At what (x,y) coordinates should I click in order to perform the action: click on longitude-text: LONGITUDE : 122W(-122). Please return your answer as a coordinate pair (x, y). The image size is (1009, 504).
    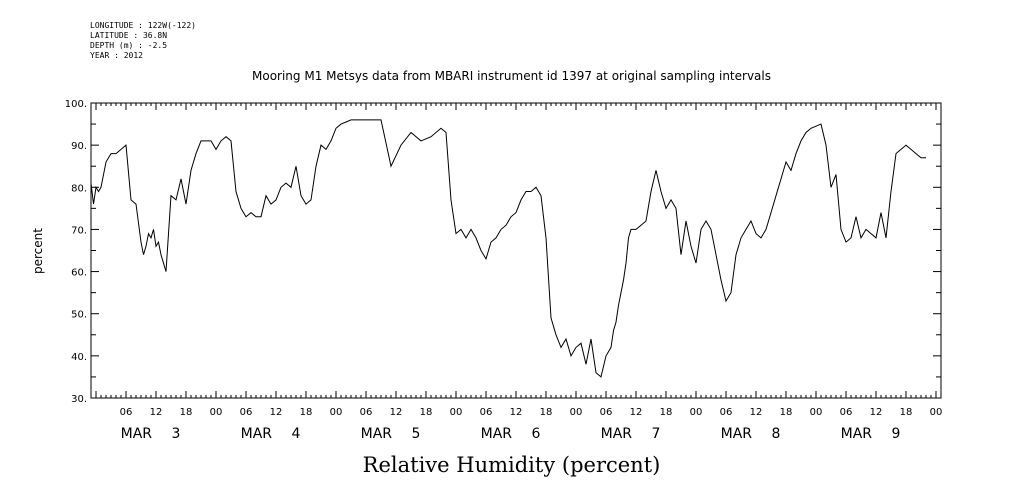
    Looking at the image, I should click on (143, 25).